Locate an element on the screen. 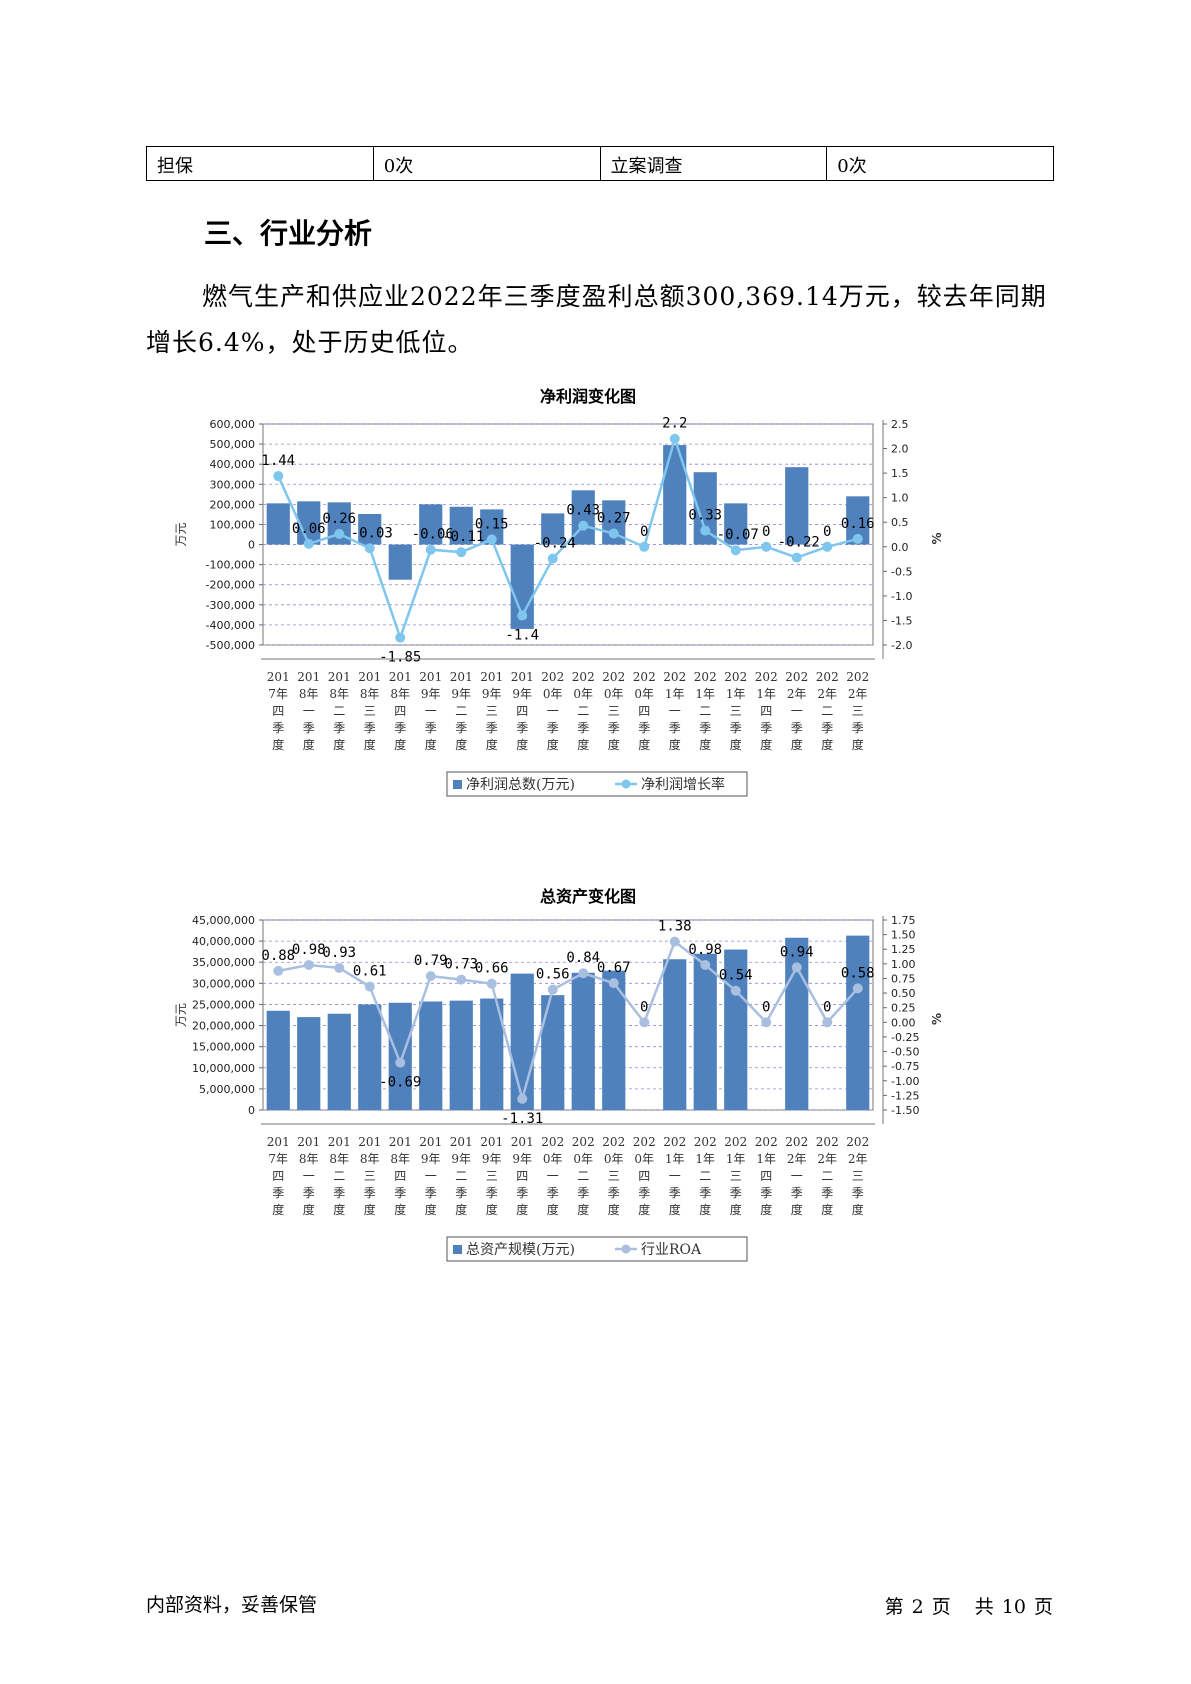 The width and height of the screenshot is (1191, 1684). data-label: 0.98 is located at coordinates (309, 950).